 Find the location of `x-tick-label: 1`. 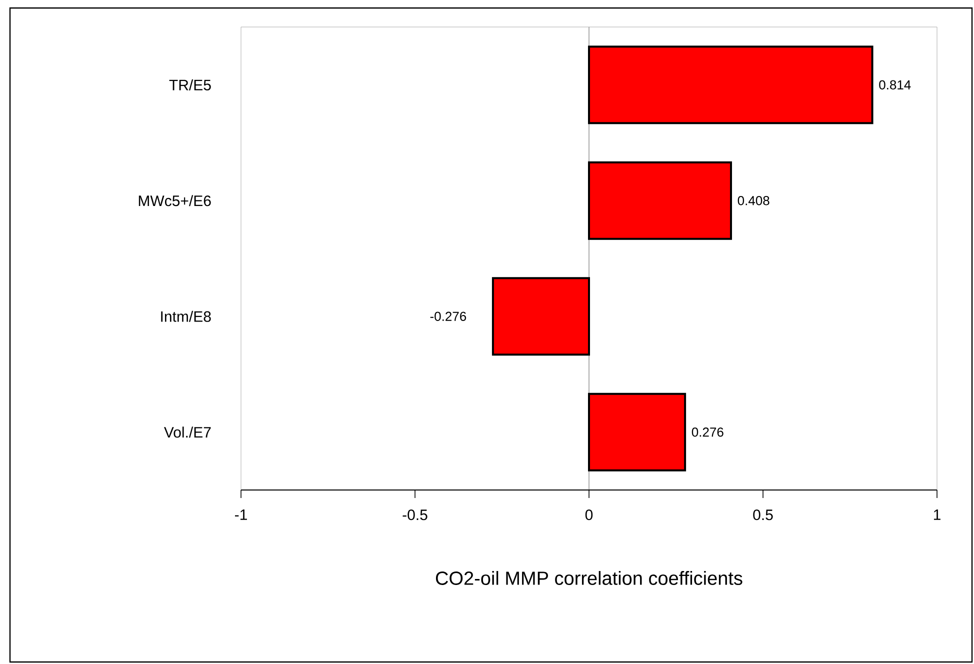

x-tick-label: 1 is located at coordinates (937, 515).